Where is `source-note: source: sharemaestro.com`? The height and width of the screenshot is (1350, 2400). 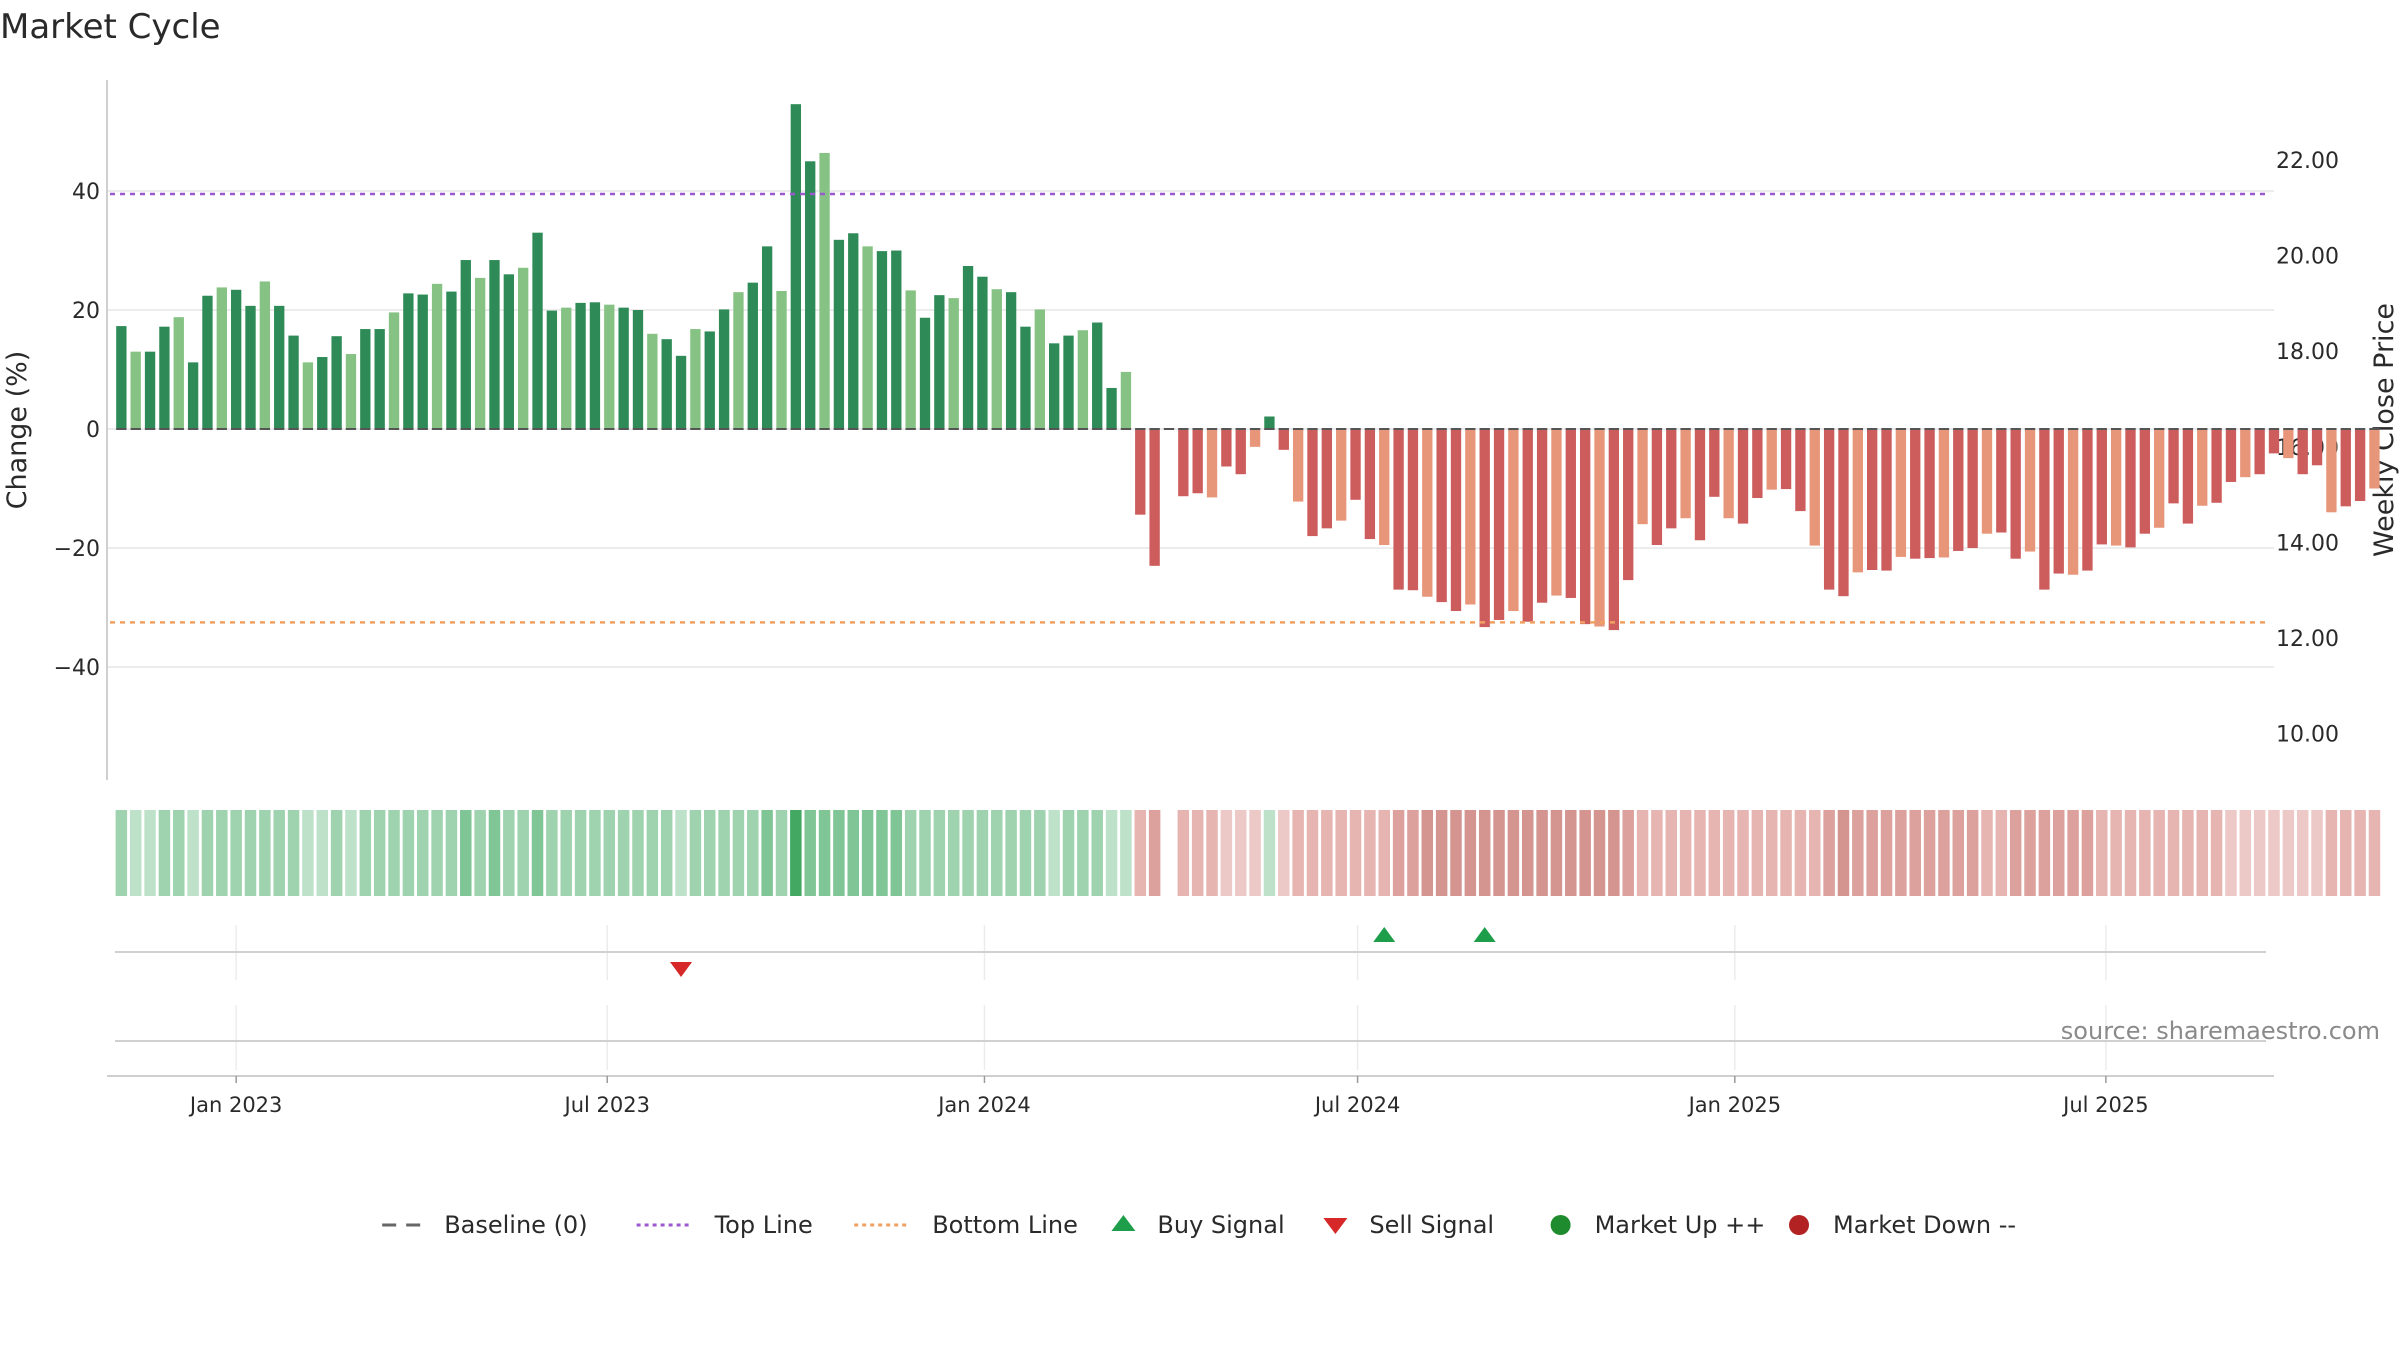
source-note: source: sharemaestro.com is located at coordinates (2220, 1031).